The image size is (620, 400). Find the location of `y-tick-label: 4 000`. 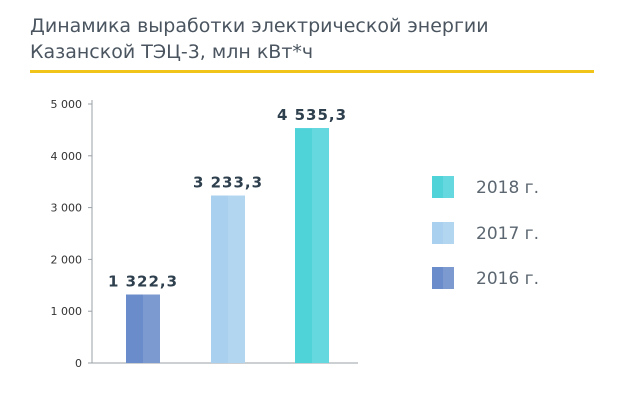

y-tick-label: 4 000 is located at coordinates (67, 156).